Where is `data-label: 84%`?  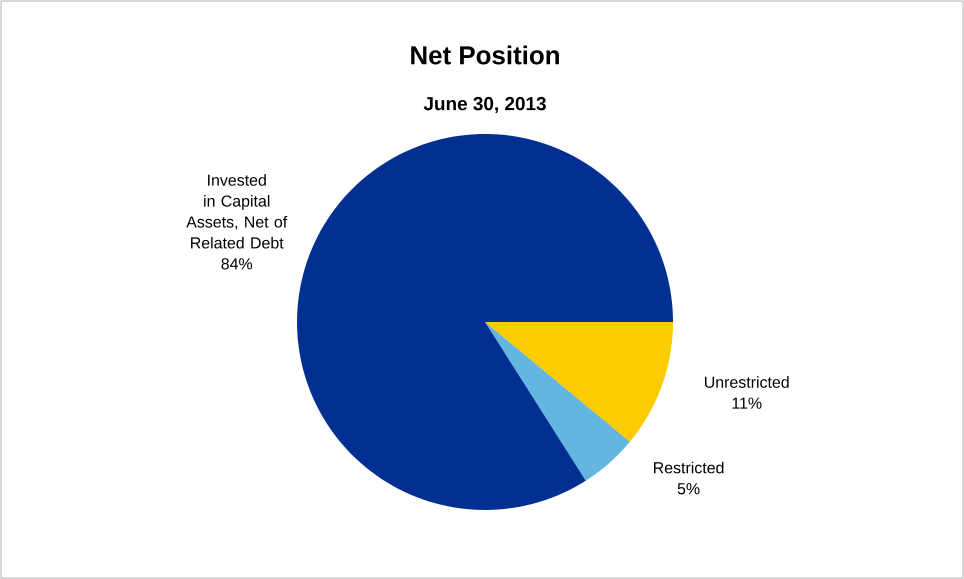 data-label: 84% is located at coordinates (236, 264).